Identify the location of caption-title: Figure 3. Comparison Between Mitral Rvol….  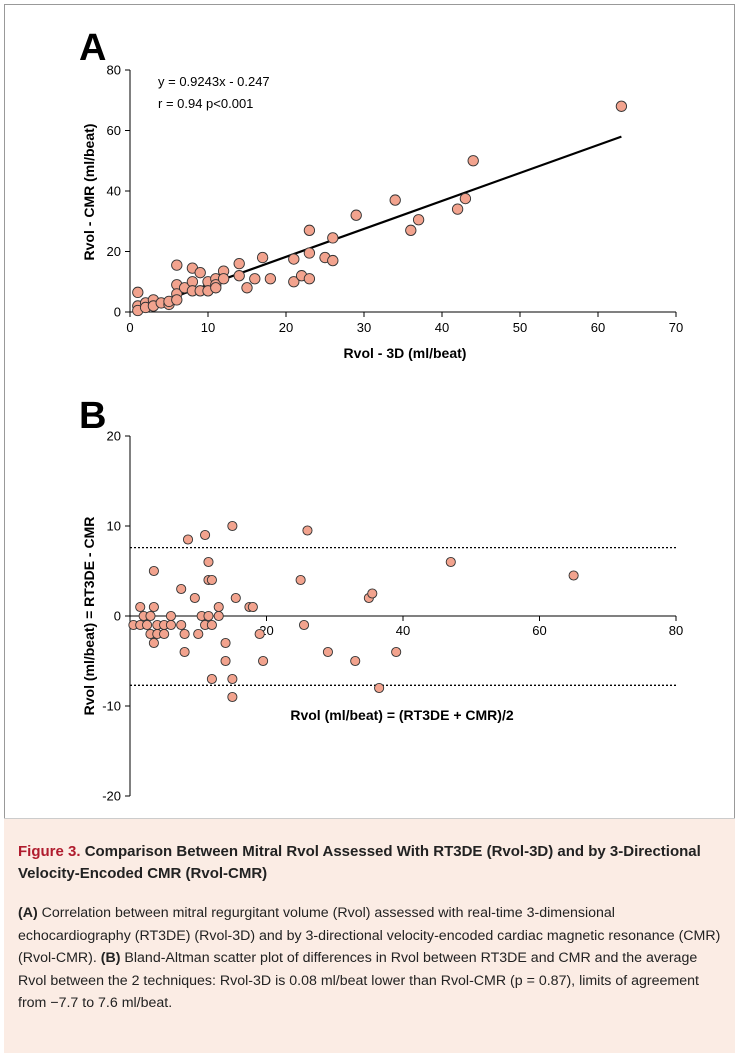
(368, 863).